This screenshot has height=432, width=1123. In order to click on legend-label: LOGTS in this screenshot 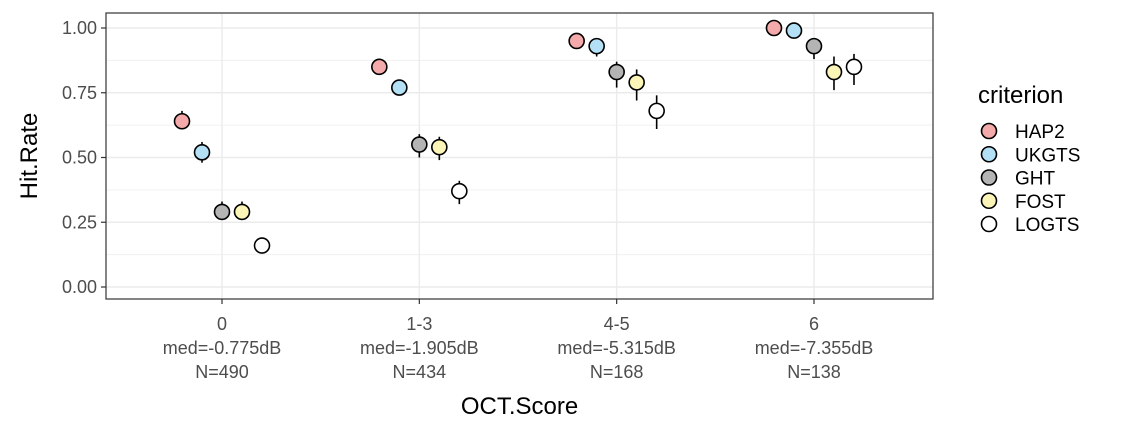, I will do `click(1047, 225)`.